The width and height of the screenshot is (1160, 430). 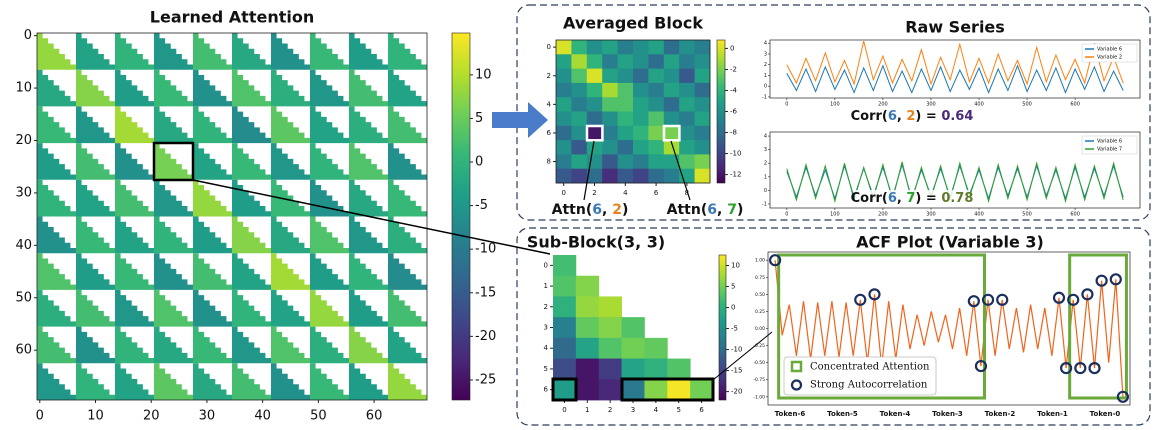 I want to click on y-tick-label: 50, so click(x=23, y=297).